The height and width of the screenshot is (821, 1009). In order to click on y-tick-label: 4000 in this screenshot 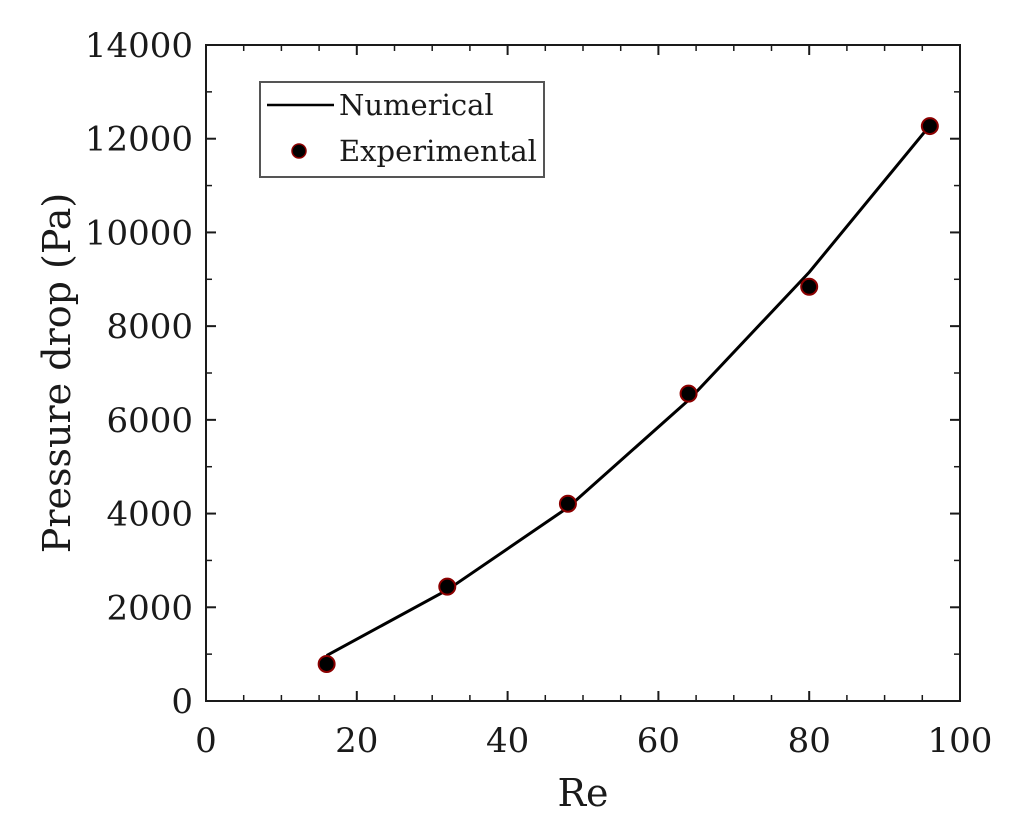, I will do `click(149, 515)`.